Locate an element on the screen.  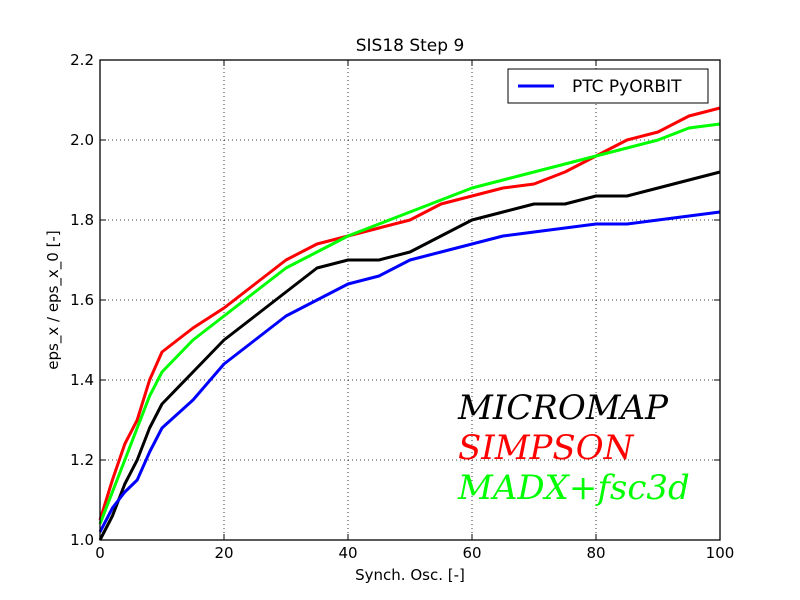
annotation-micromap: MICROMAP is located at coordinates (563, 408).